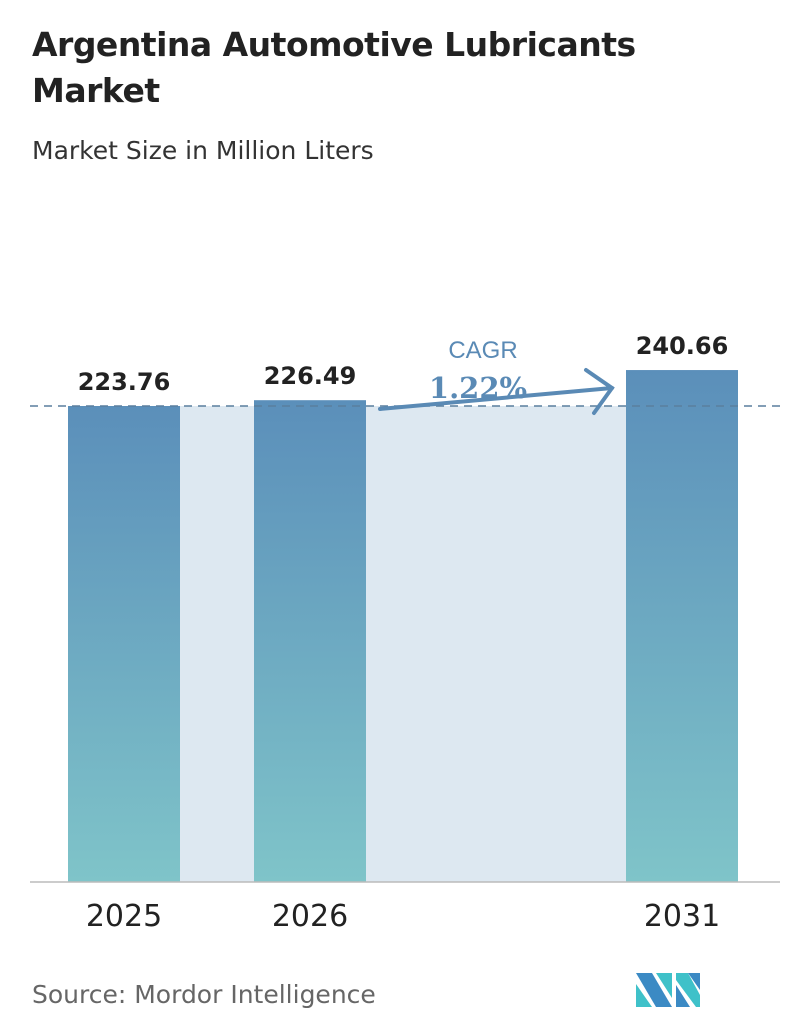  Describe the element at coordinates (203, 150) in the screenshot. I see `chart-subtitle: Market Size in Million Liters` at that location.